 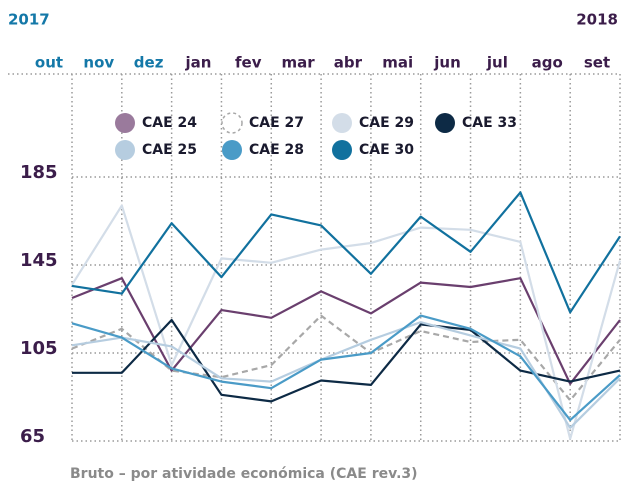 I want to click on x-tick-label: ago, so click(x=547, y=63).